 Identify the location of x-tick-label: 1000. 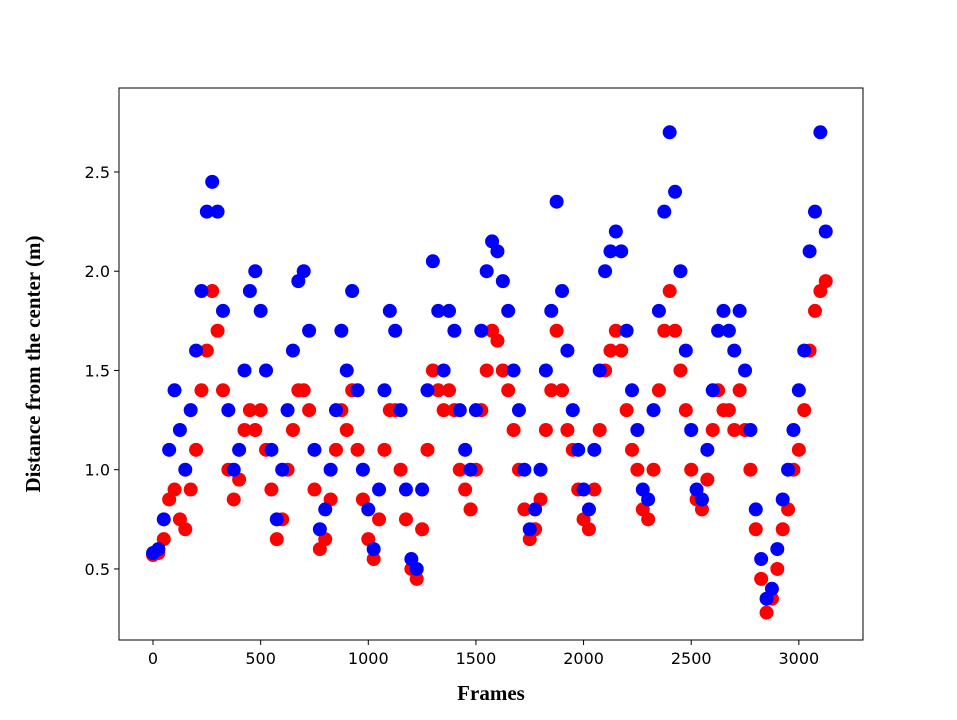
(368, 658).